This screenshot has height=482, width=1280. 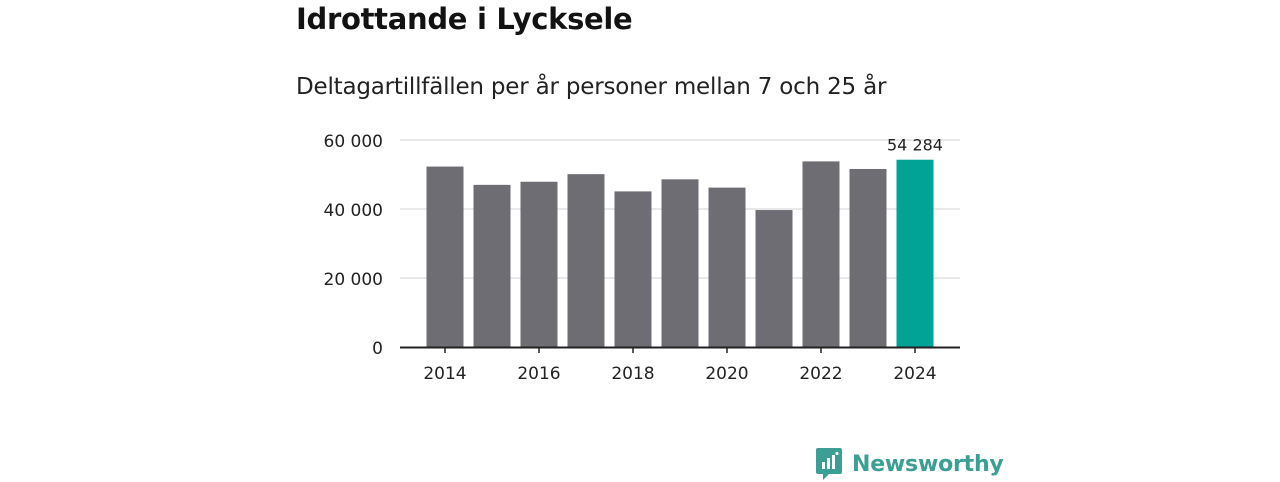 What do you see at coordinates (538, 374) in the screenshot?
I see `x-tick-label: 2016` at bounding box center [538, 374].